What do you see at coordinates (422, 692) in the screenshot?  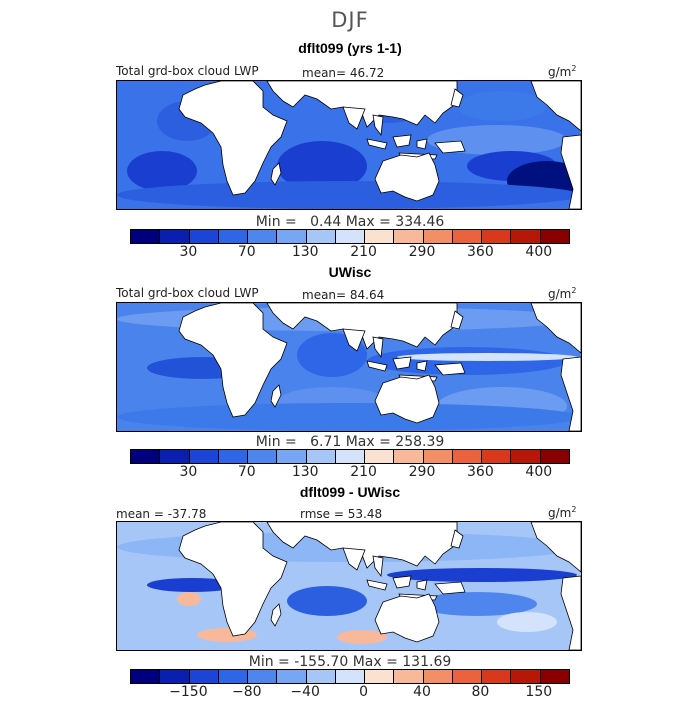 I see `colorbar-tick-label: 40` at bounding box center [422, 692].